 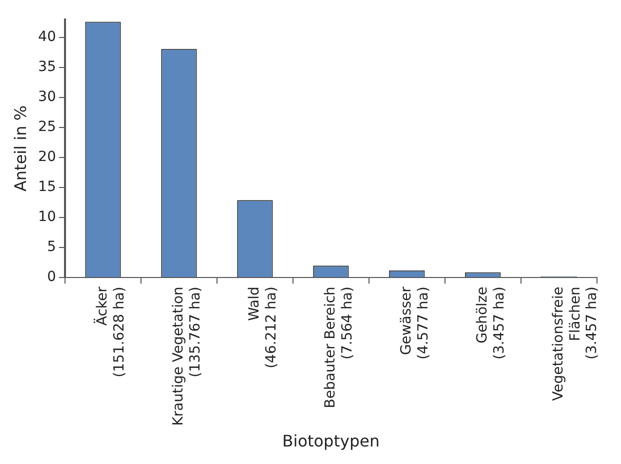 I want to click on x-tick-label: Vegetationsfreie Flächen (3.457 ha), so click(x=575, y=343).